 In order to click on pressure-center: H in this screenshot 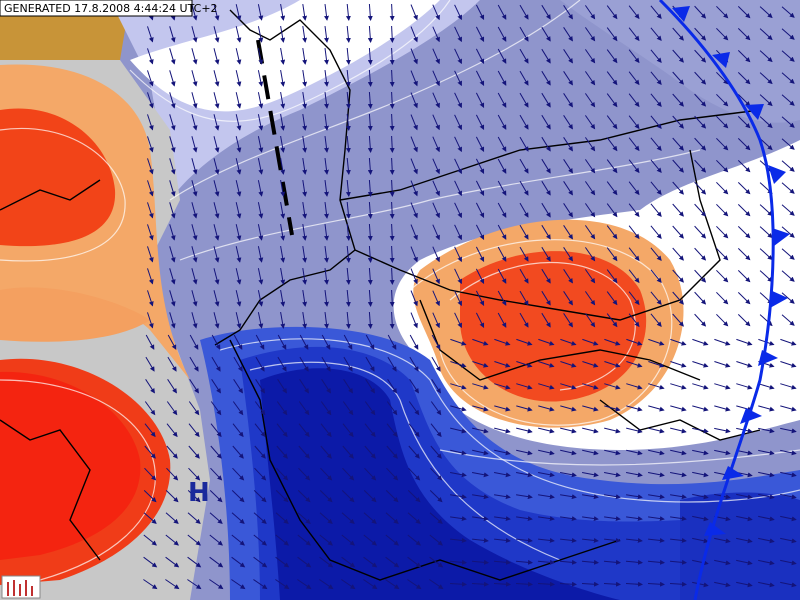, I will do `click(199, 493)`.